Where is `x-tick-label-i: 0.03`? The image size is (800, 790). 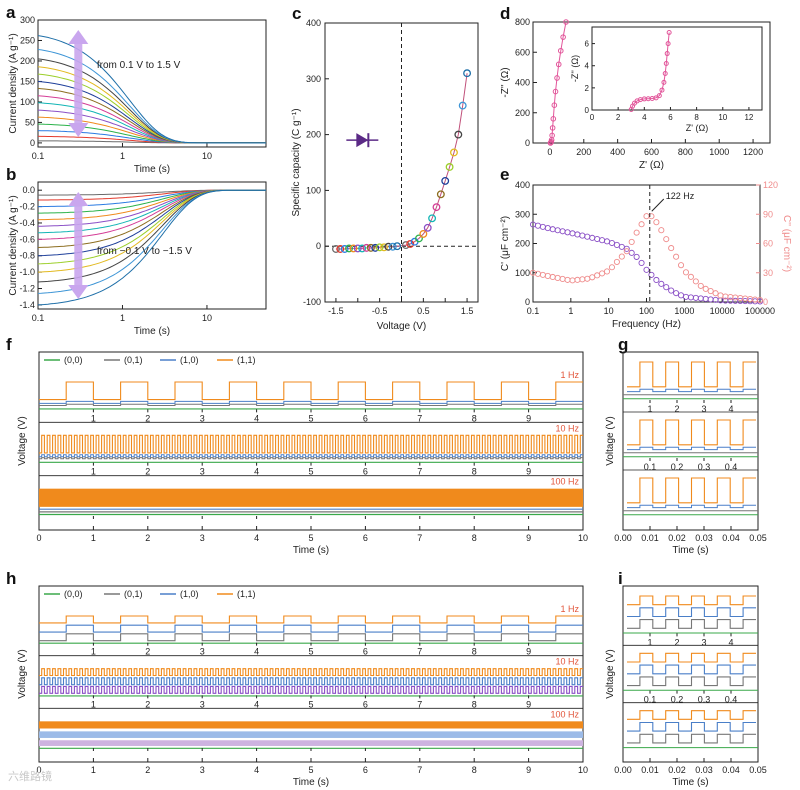
x-tick-label-i: 0.03 is located at coordinates (704, 770).